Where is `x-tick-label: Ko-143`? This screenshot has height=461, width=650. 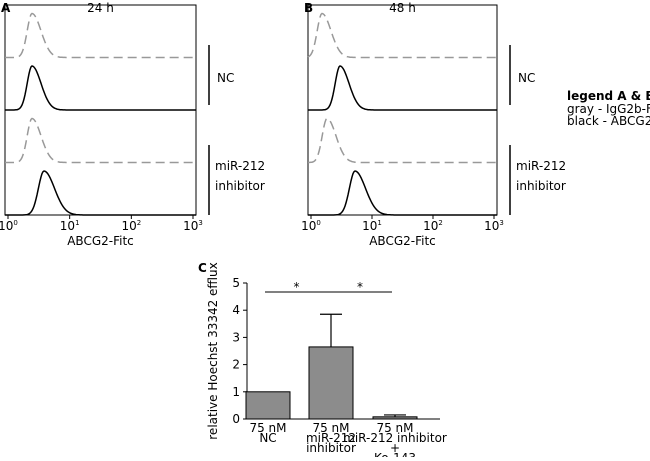
x-tick-label: Ko-143 is located at coordinates (395, 454).